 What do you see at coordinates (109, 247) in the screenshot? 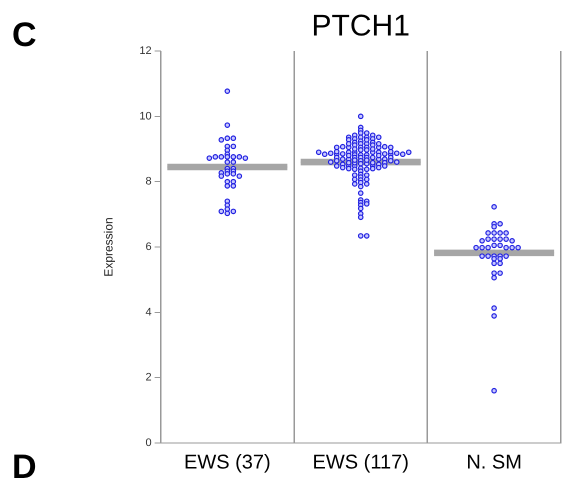
I see `y-axis-title: Expression` at bounding box center [109, 247].